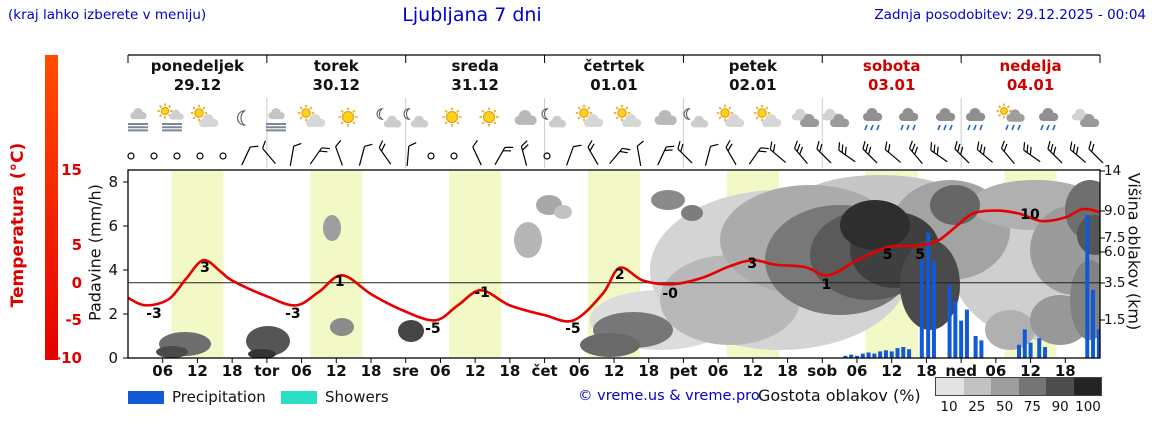  I want to click on cloud-axis-tick-6.0: 6.0, so click(1115, 252).